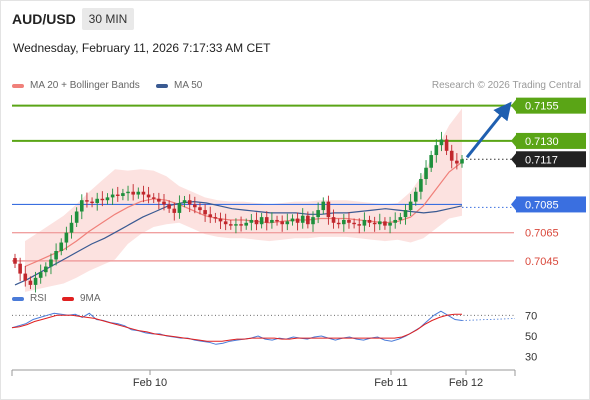 The image size is (590, 400). What do you see at coordinates (466, 383) in the screenshot?
I see `x-tick-label: Feb 12` at bounding box center [466, 383].